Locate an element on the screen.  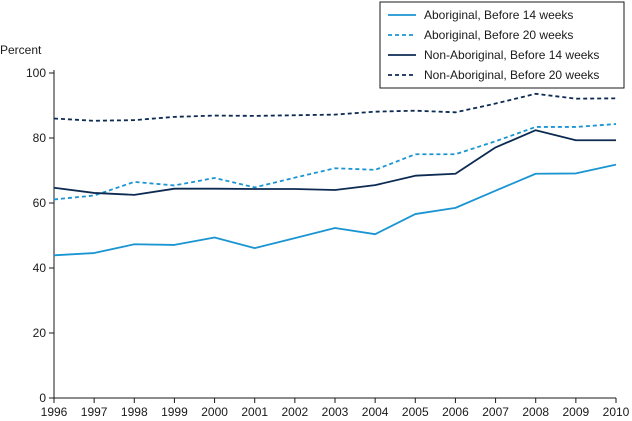
legend-label-4: Non-Aboriginal, Before 20 weeks is located at coordinates (511, 75).